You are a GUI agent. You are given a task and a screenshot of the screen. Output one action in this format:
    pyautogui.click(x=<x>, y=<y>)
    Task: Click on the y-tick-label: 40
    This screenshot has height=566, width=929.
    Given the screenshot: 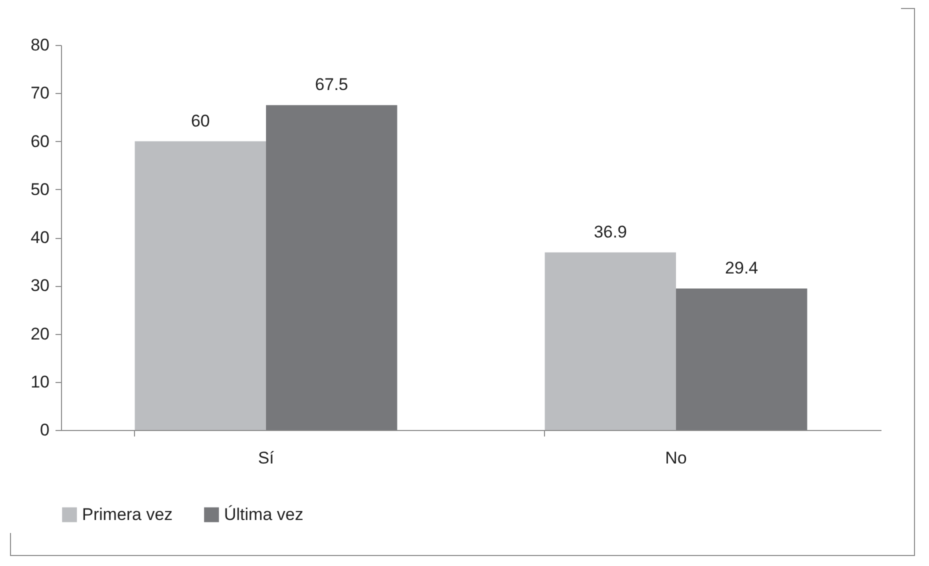 What is the action you would take?
    pyautogui.click(x=40, y=237)
    